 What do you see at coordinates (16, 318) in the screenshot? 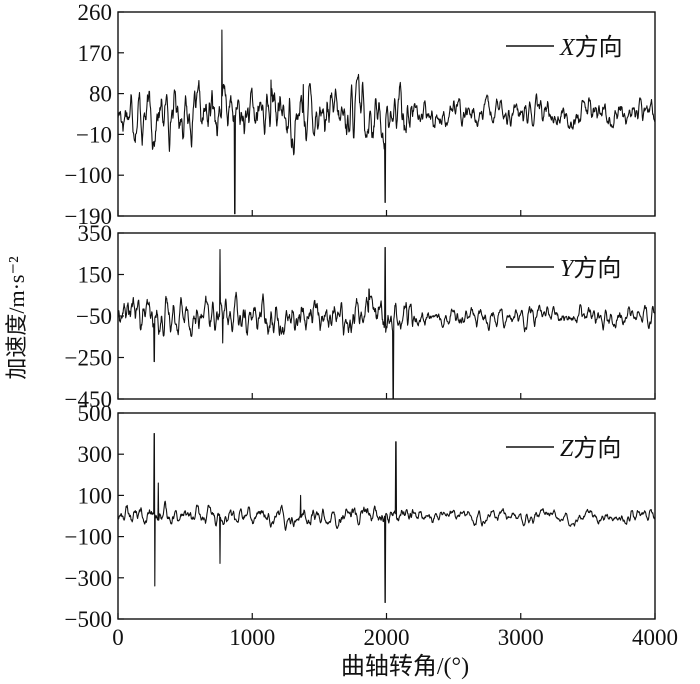
I see `y-axis-label: 加速度/m·s⁻²` at bounding box center [16, 318].